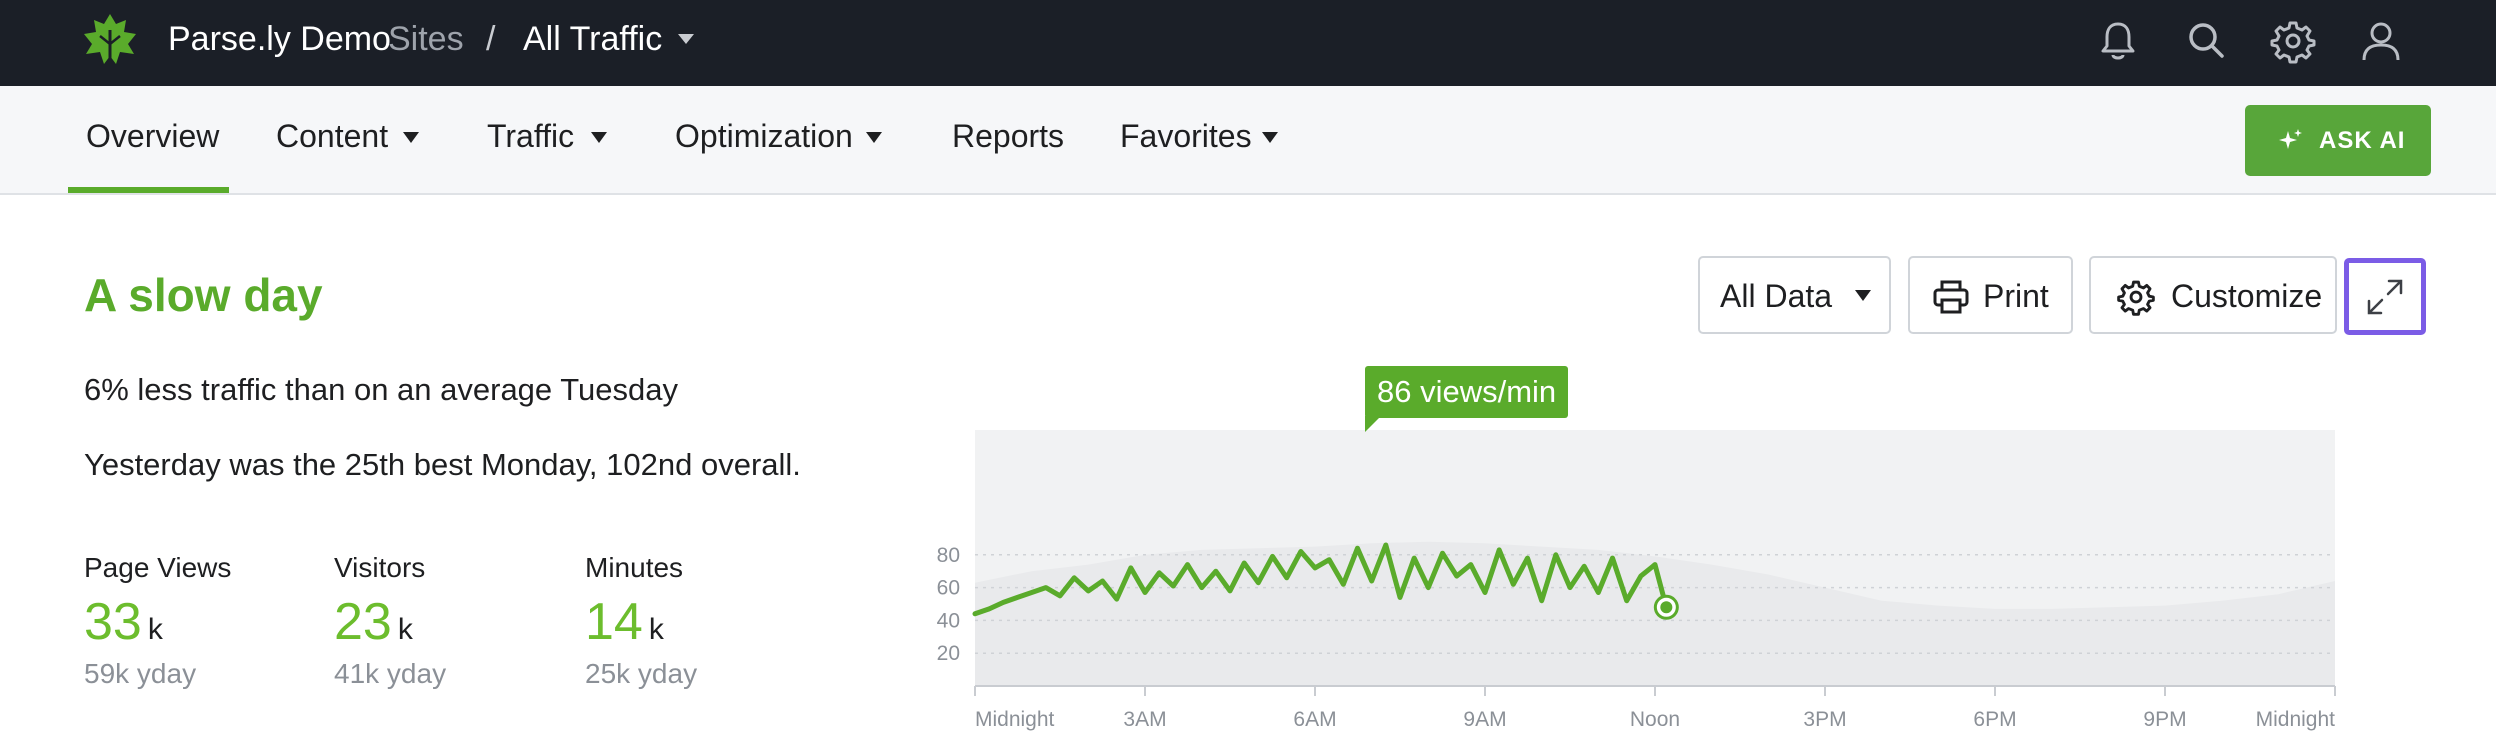 This screenshot has height=732, width=2496. I want to click on nav-optimization: Optimization, so click(764, 136).